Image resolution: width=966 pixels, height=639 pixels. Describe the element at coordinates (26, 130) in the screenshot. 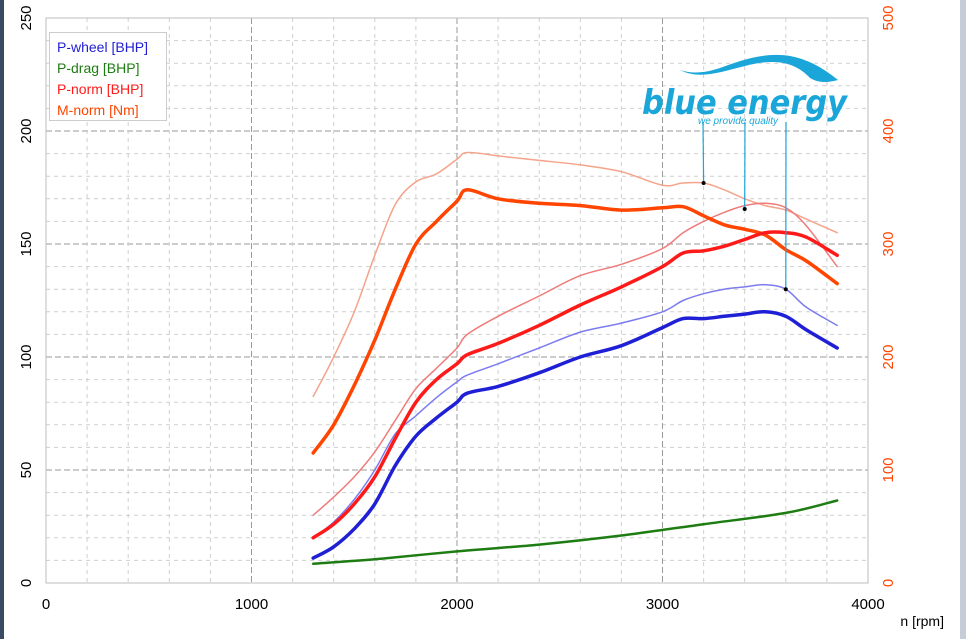

I see `y-left-tick-label: 200` at that location.